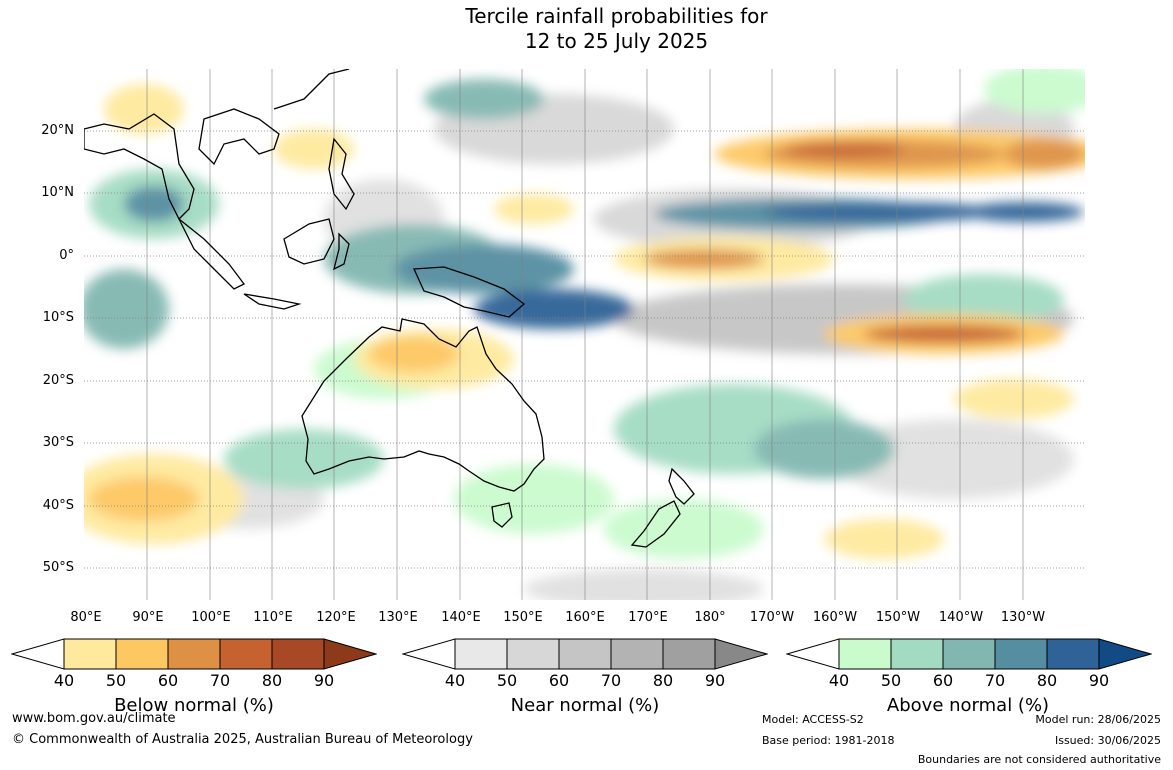  I want to click on lon-label-170e: 170°E, so click(648, 617).